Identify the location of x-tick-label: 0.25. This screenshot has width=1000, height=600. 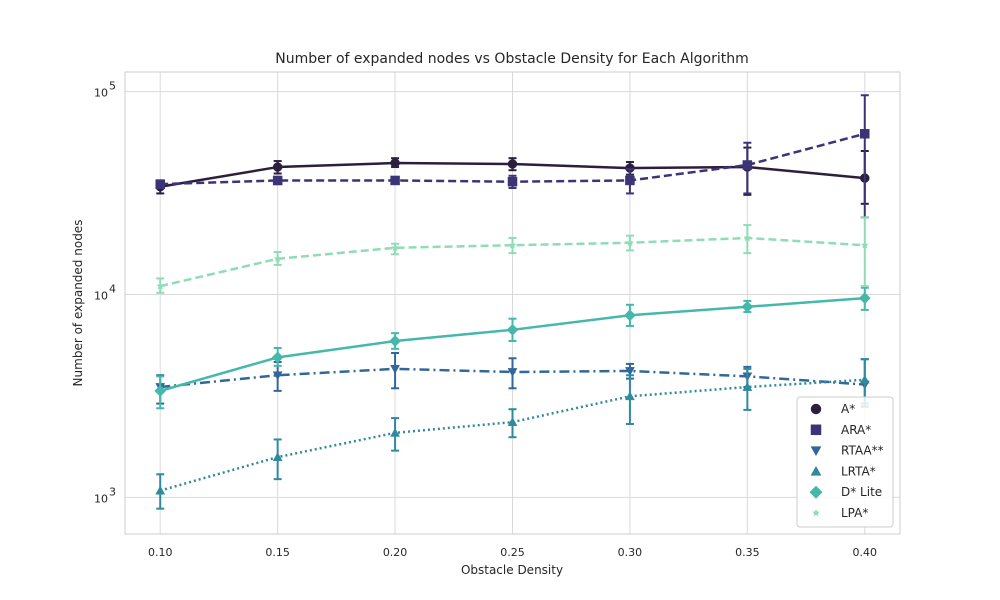
(512, 552).